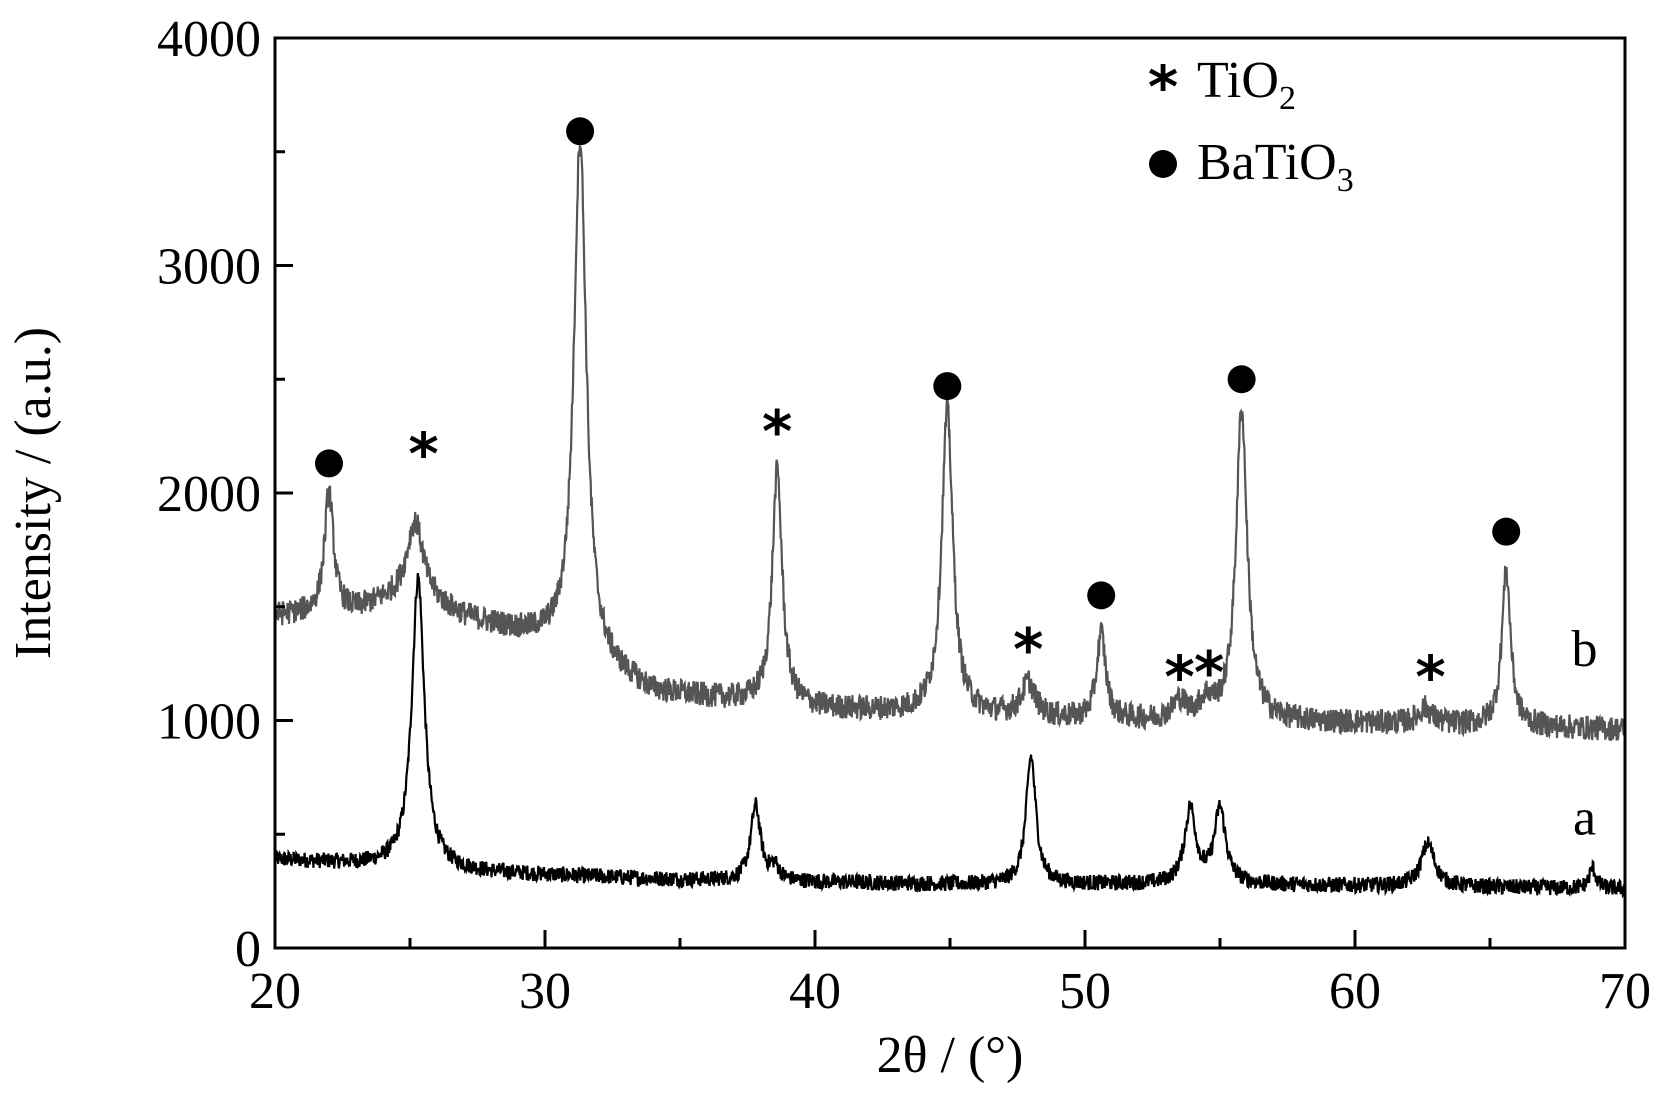 This screenshot has width=1657, height=1104. What do you see at coordinates (1085, 991) in the screenshot?
I see `x-tick-label: 50` at bounding box center [1085, 991].